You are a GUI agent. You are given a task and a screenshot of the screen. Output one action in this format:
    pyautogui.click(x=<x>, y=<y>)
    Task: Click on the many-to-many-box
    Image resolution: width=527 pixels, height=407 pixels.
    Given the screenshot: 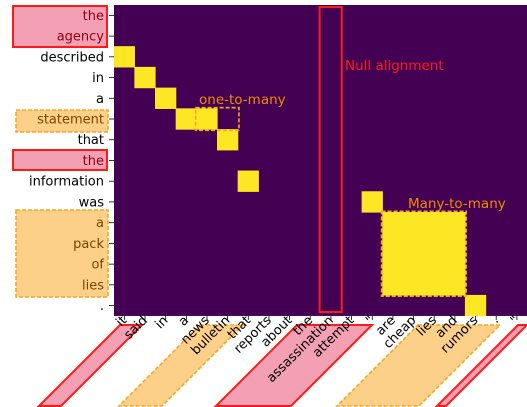 What is the action you would take?
    pyautogui.click(x=424, y=254)
    